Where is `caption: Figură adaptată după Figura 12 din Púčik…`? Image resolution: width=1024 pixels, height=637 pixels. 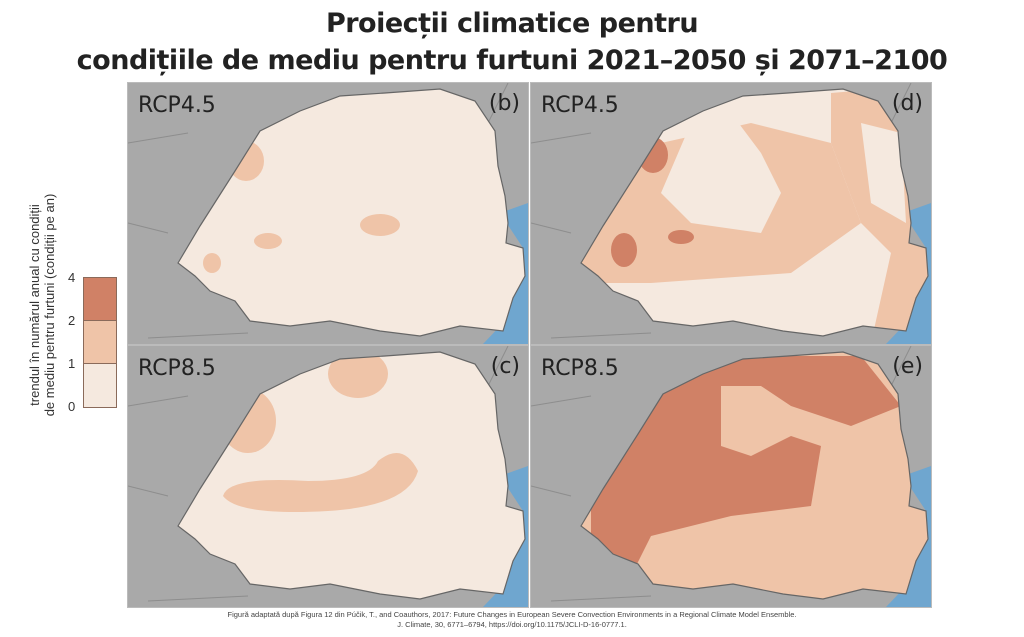 caption: Figură adaptată după Figura 12 din Púčik… is located at coordinates (512, 620).